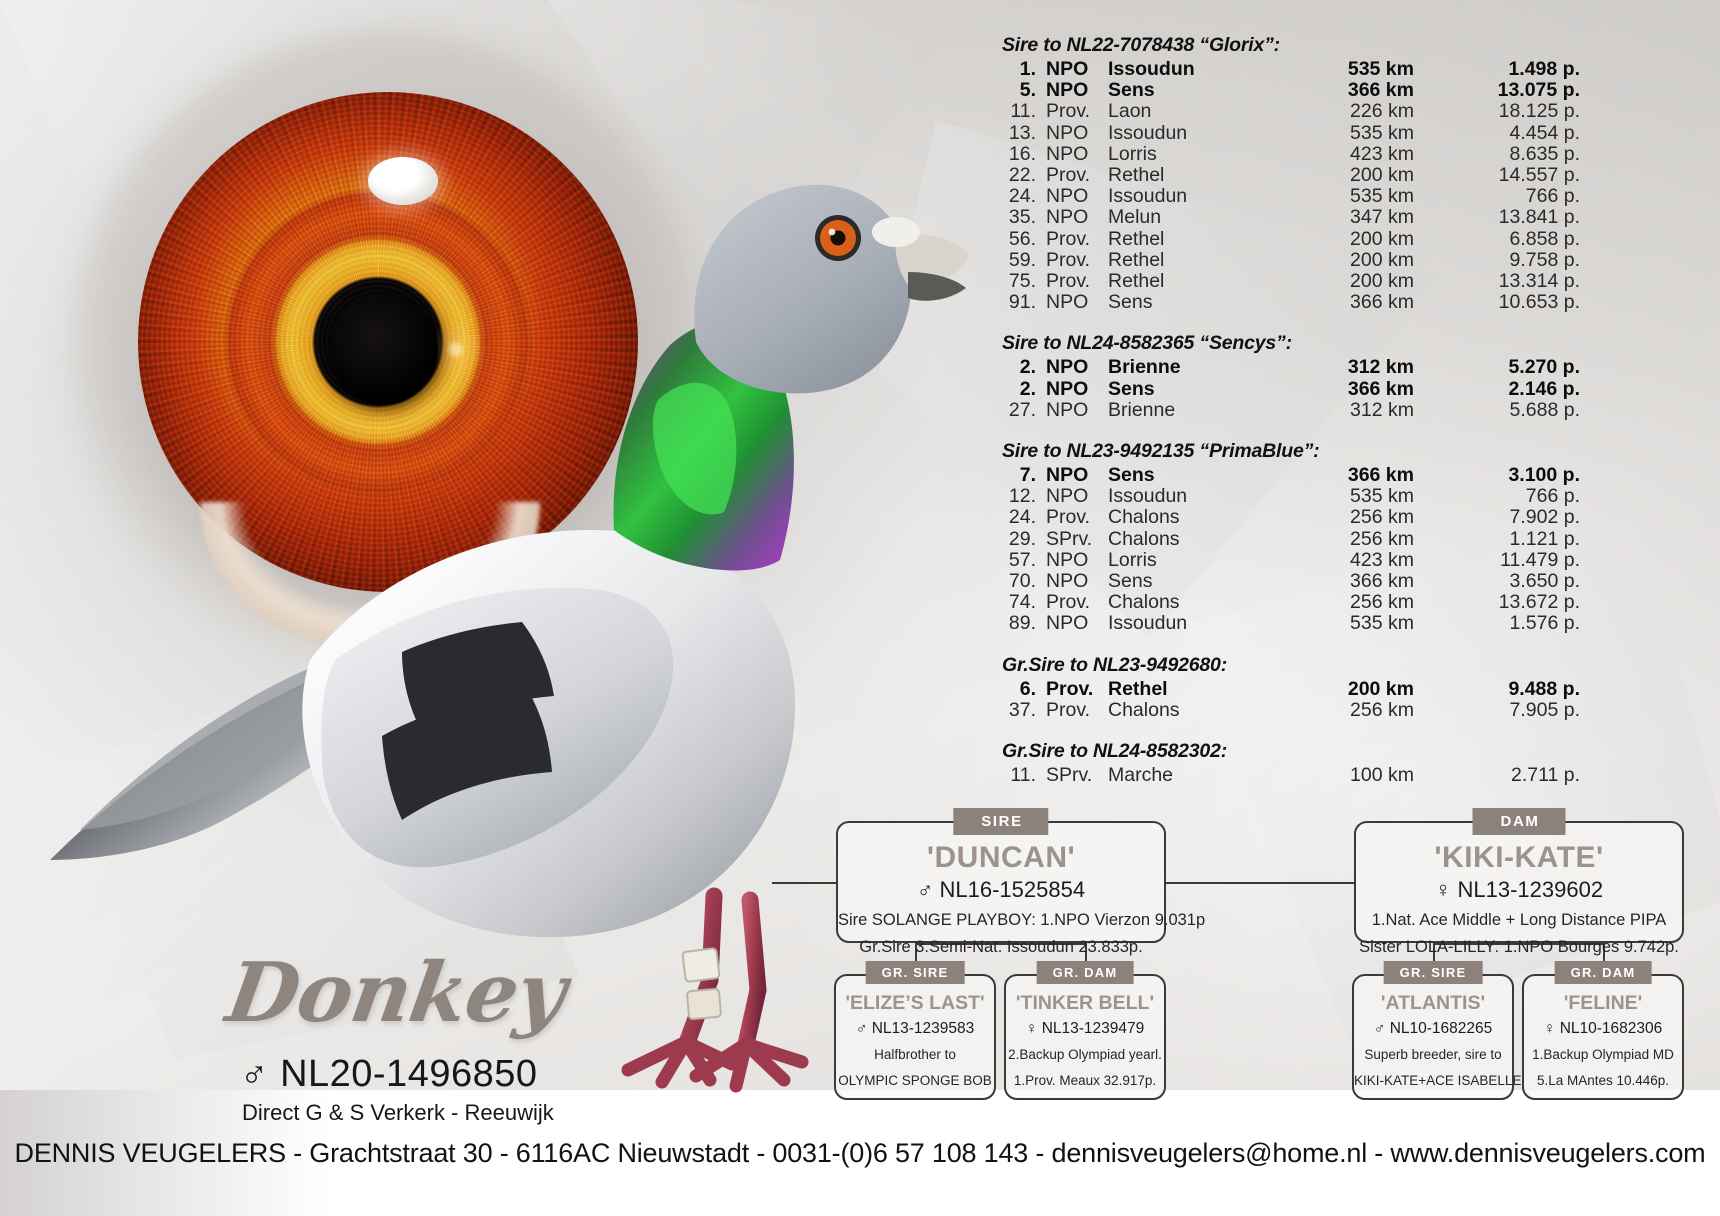  What do you see at coordinates (403, 181) in the screenshot?
I see `eye-catchlight` at bounding box center [403, 181].